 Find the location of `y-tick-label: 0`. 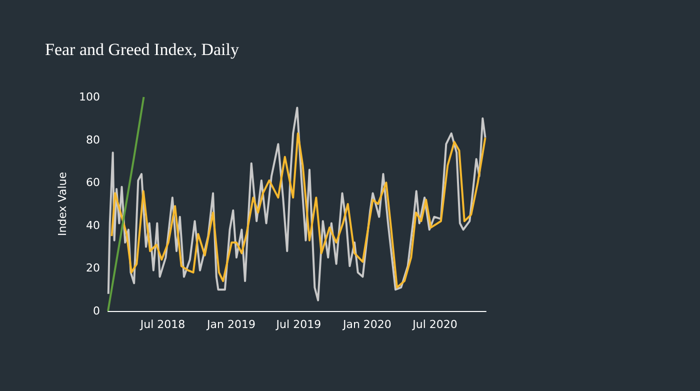

y-tick-label: 0 is located at coordinates (96, 311).